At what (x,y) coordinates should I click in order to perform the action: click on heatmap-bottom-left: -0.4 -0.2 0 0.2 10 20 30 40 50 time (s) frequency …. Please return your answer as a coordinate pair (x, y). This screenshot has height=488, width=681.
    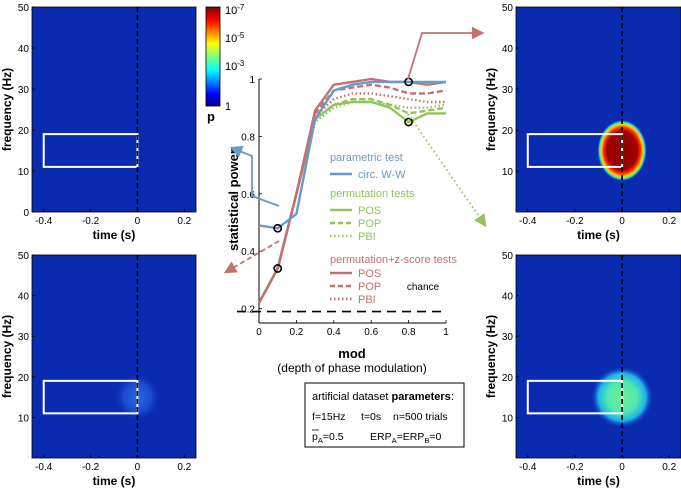
    Looking at the image, I should click on (98, 369).